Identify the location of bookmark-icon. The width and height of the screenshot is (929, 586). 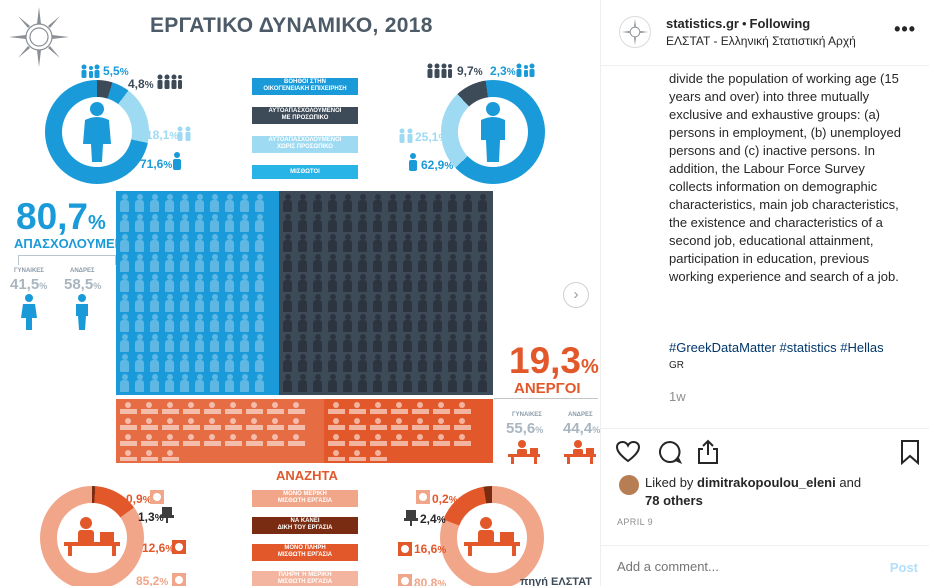
(910, 452).